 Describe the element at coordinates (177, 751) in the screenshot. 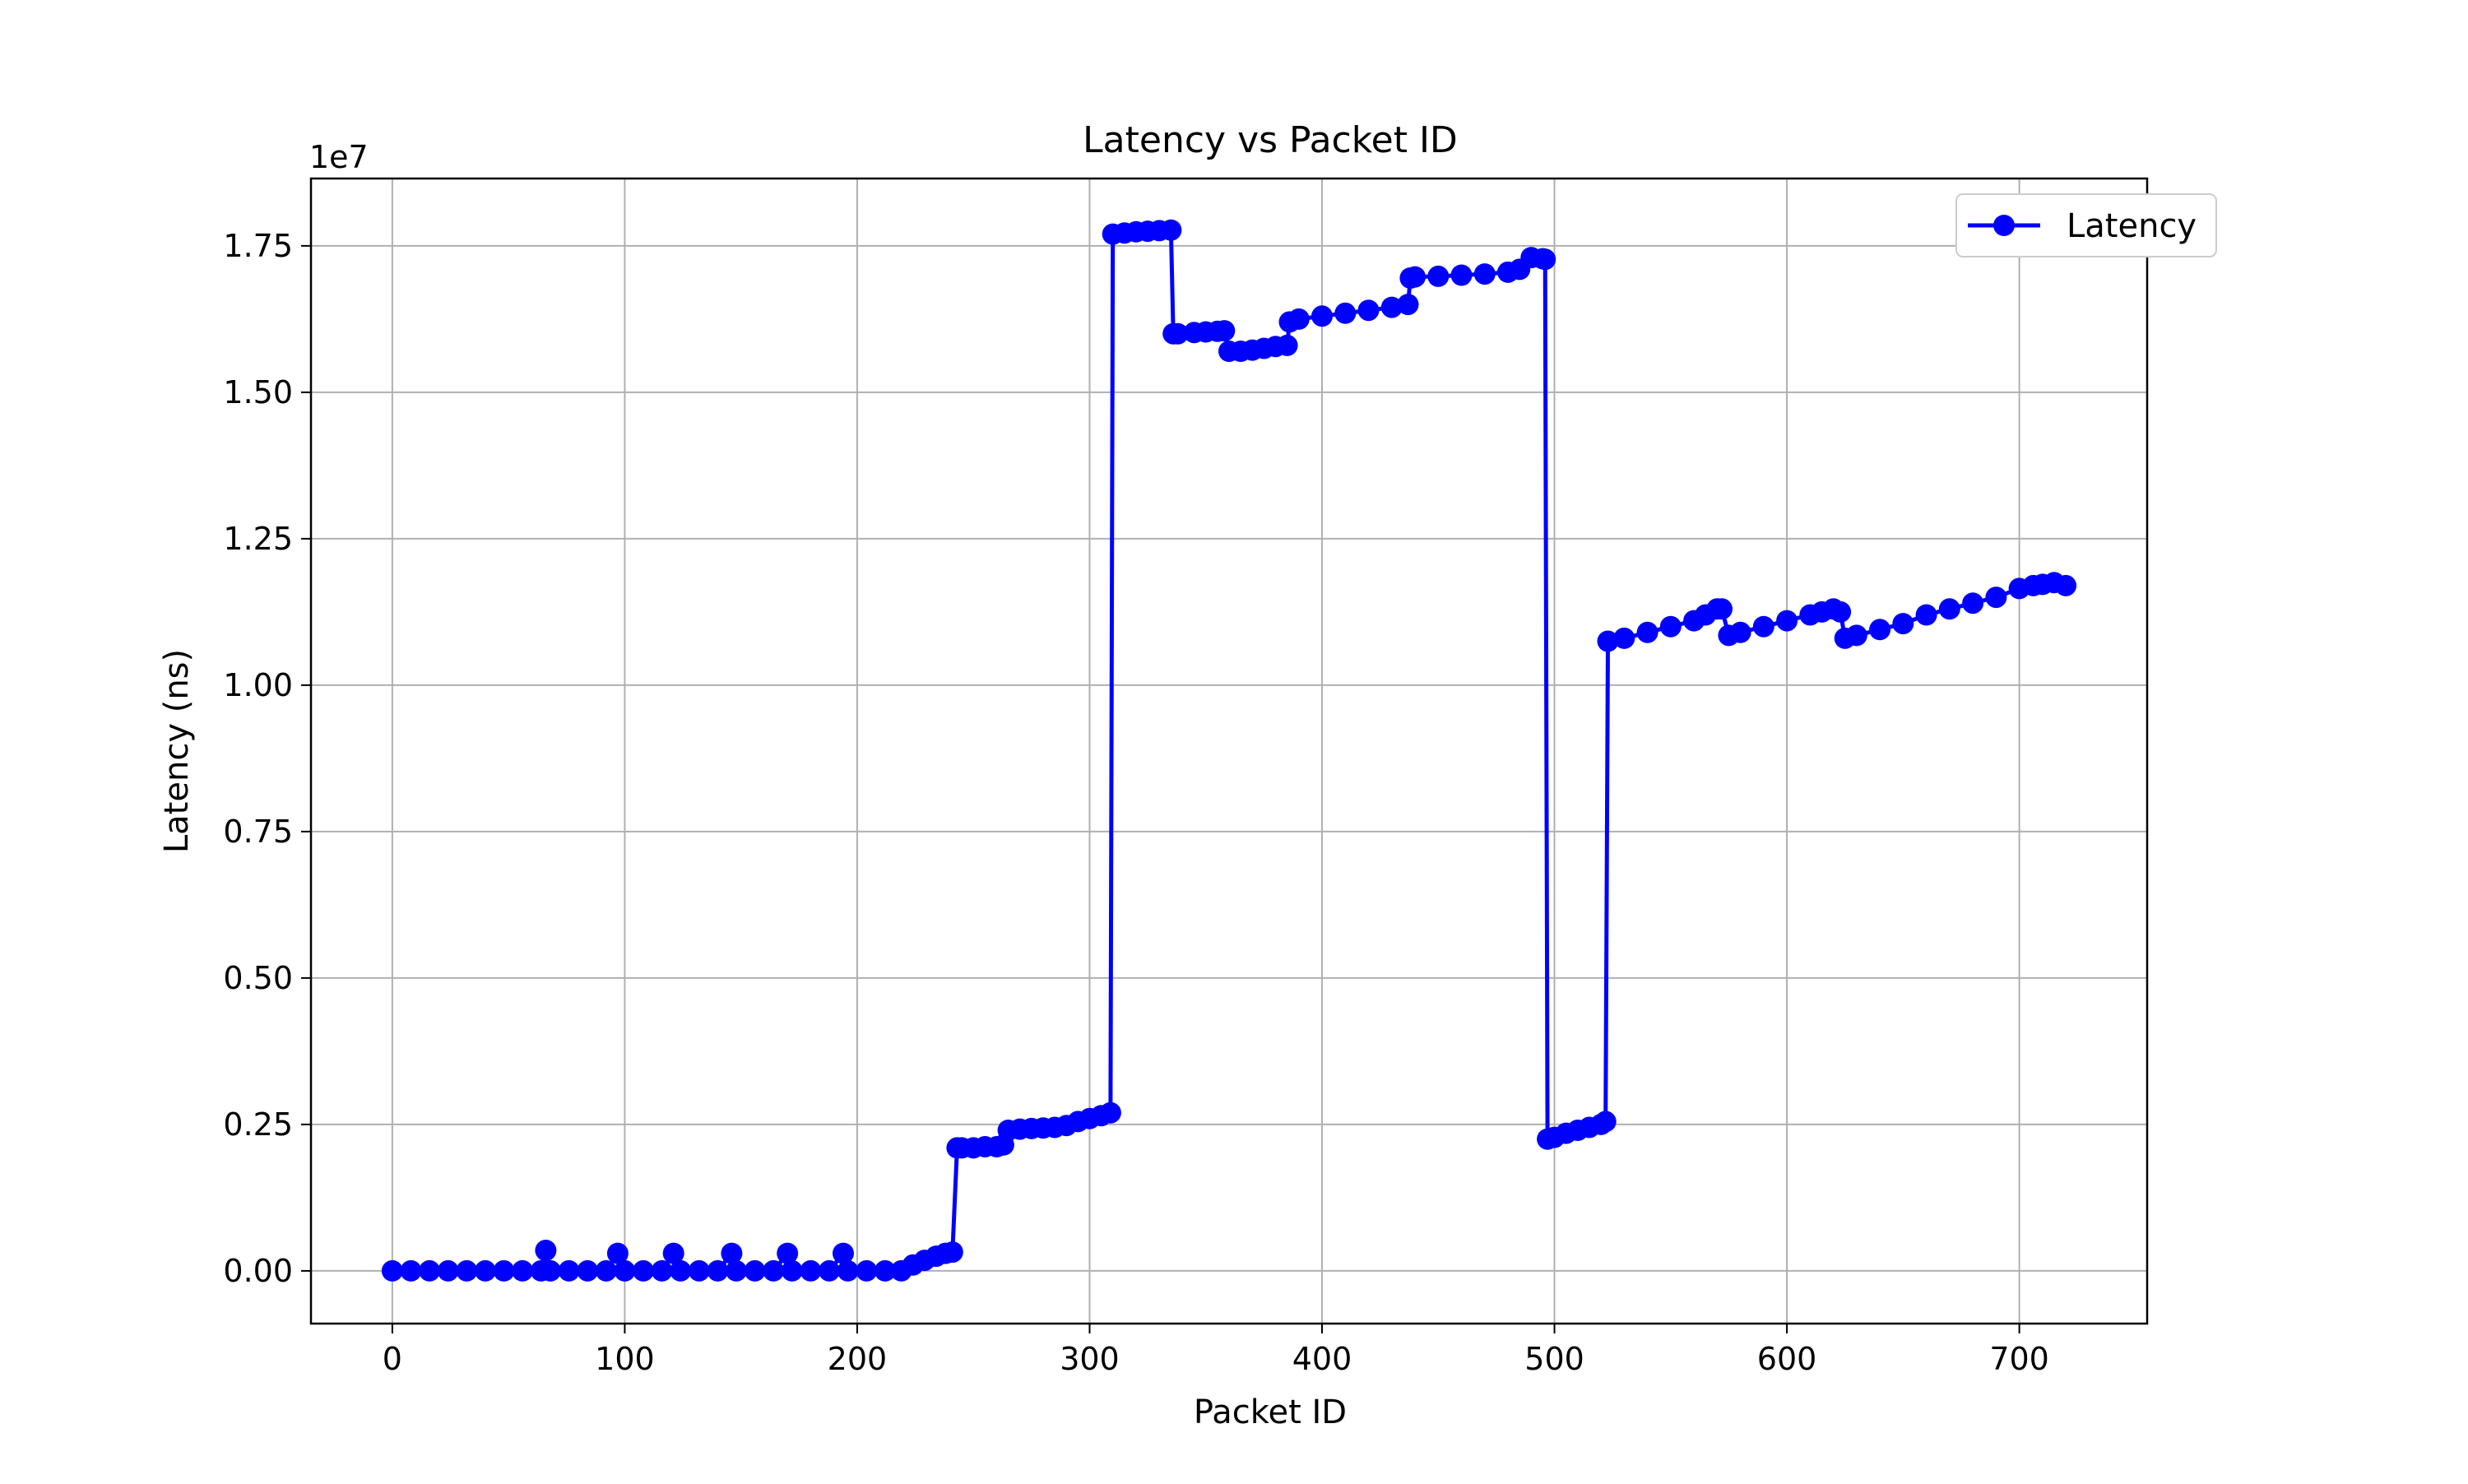

I see `y-axis-label: Latency (ns)` at that location.